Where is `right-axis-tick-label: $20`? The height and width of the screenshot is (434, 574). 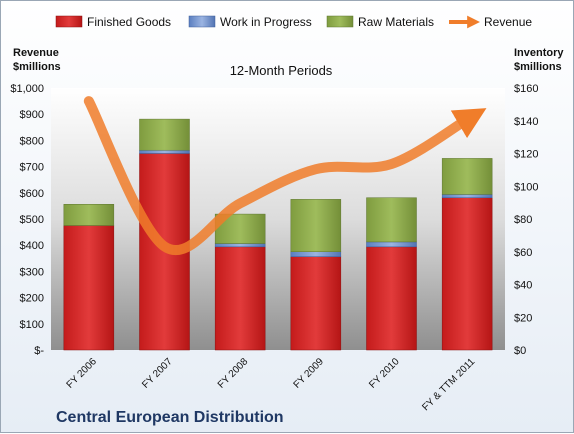 right-axis-tick-label: $20 is located at coordinates (523, 318).